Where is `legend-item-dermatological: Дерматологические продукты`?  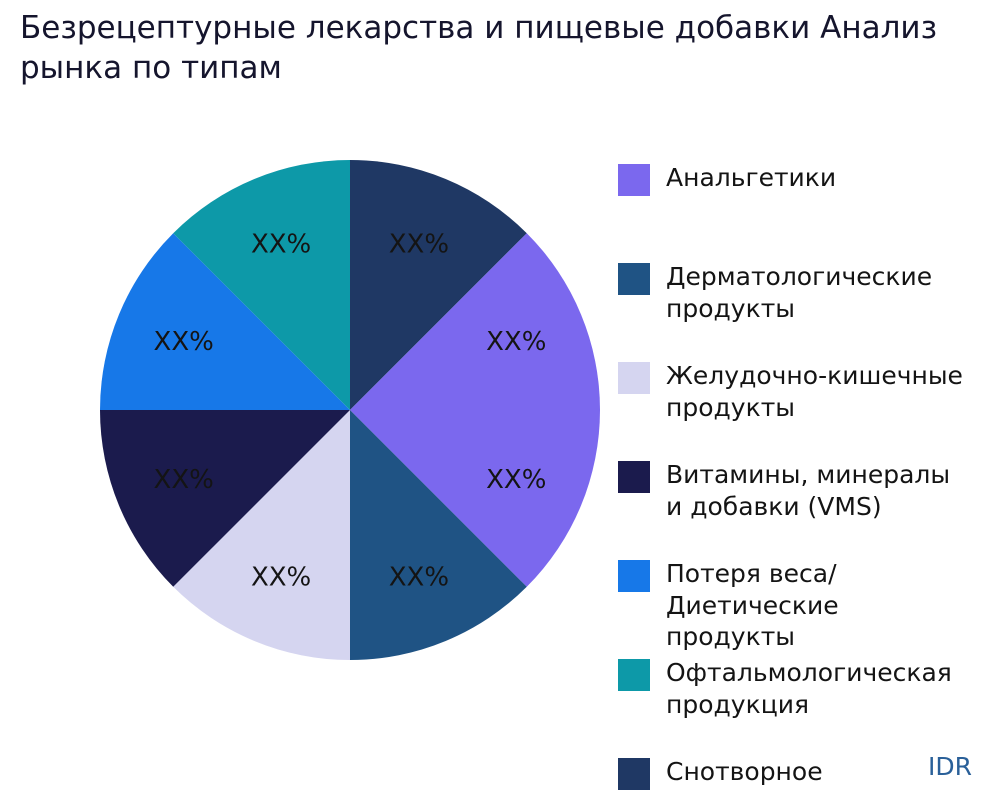 legend-item-dermatological: Дерматологические продукты is located at coordinates (809, 310).